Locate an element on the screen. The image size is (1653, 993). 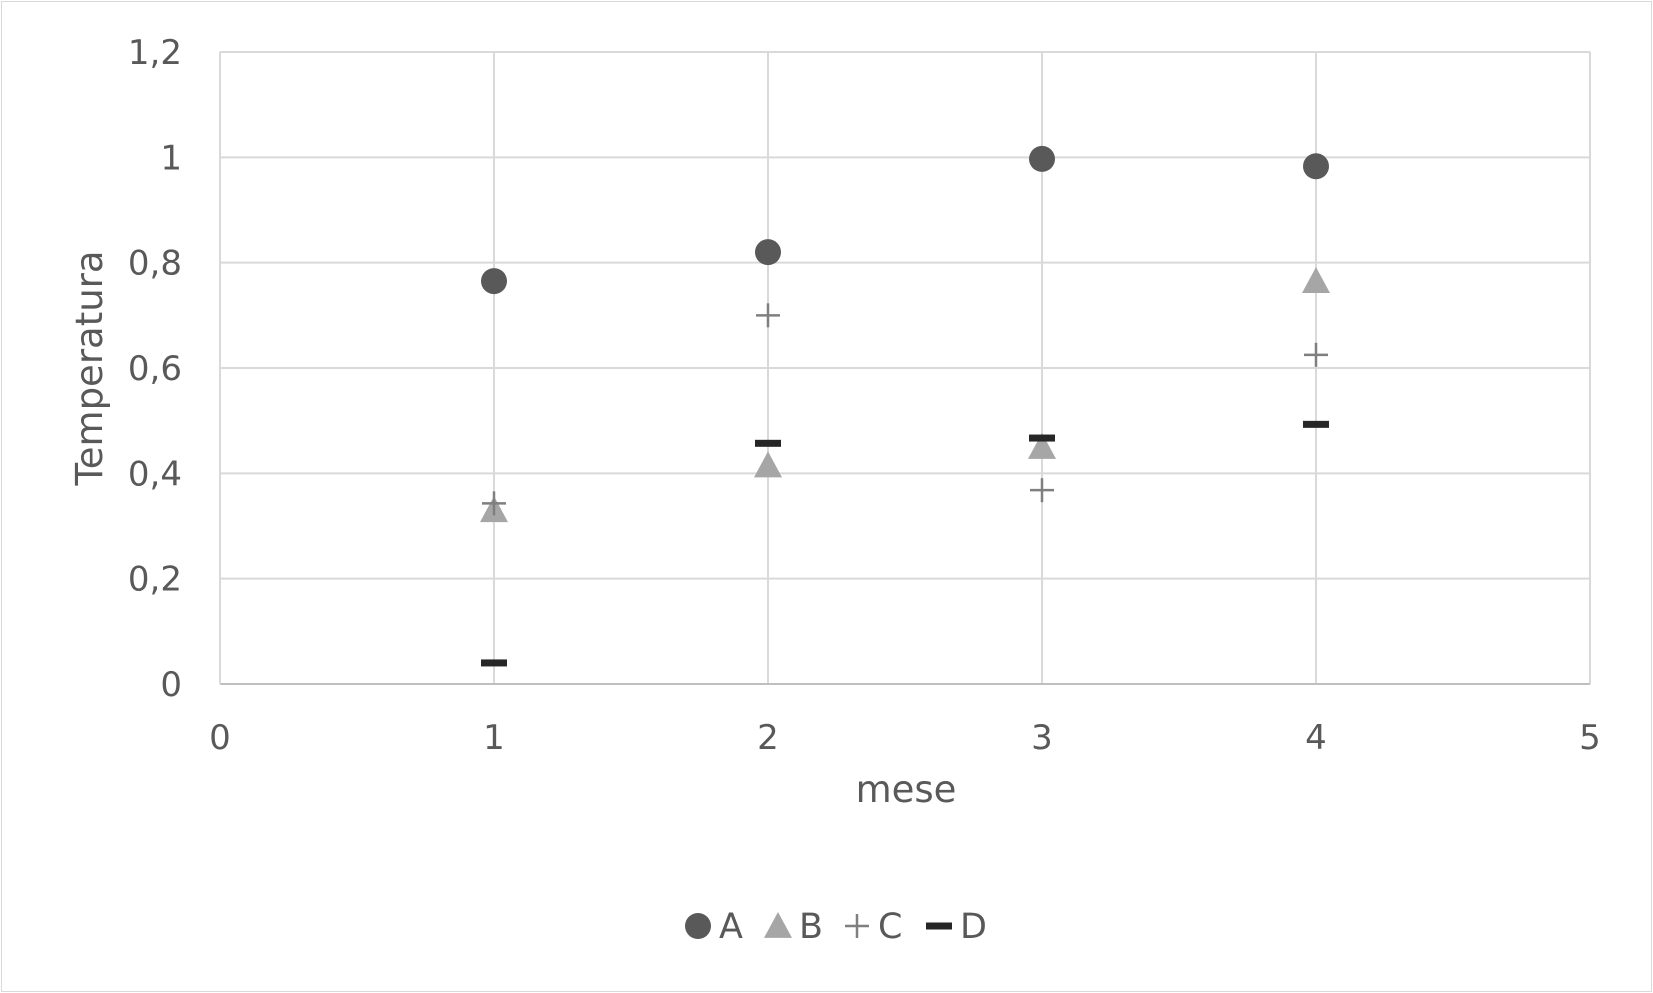
y-tick-label: 1 is located at coordinates (171, 158).